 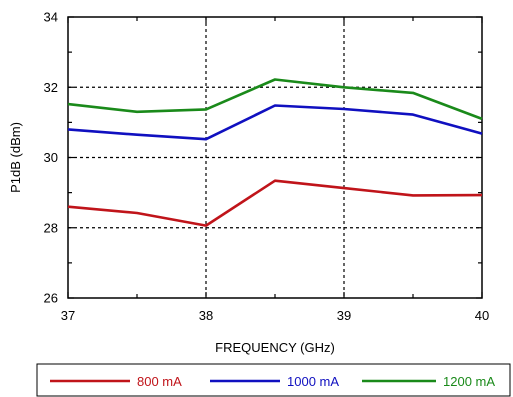 I want to click on x-tick-label: 39, so click(x=344, y=315).